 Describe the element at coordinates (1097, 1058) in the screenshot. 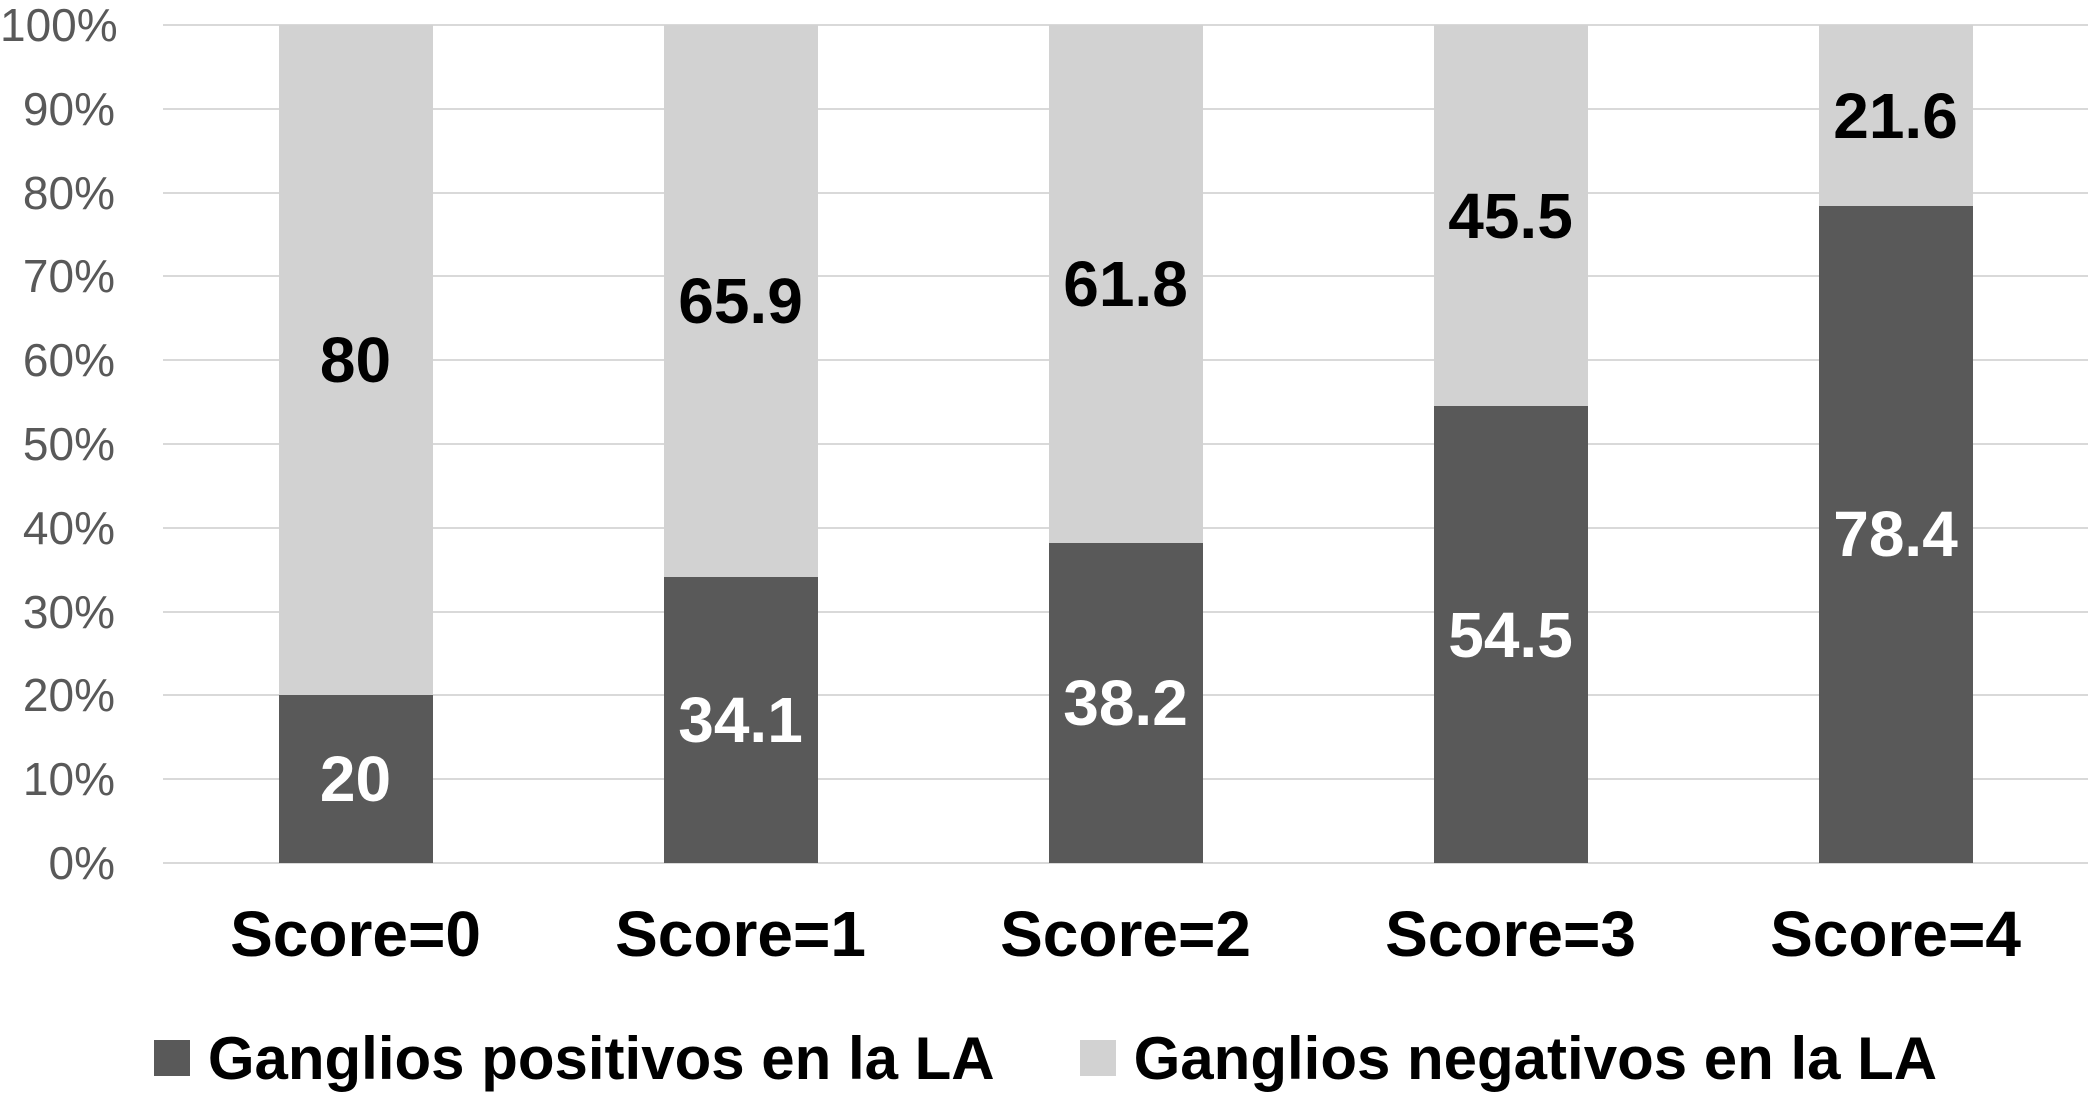

I see `legend-swatch-negativos-icon` at that location.